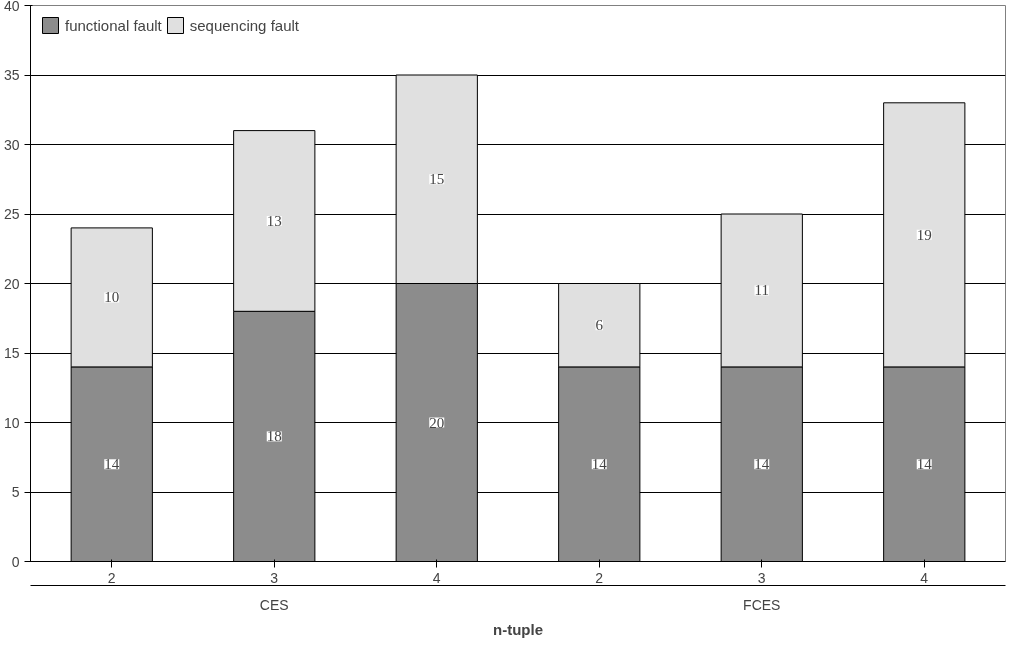  Describe the element at coordinates (274, 604) in the screenshot. I see `text: CES` at that location.